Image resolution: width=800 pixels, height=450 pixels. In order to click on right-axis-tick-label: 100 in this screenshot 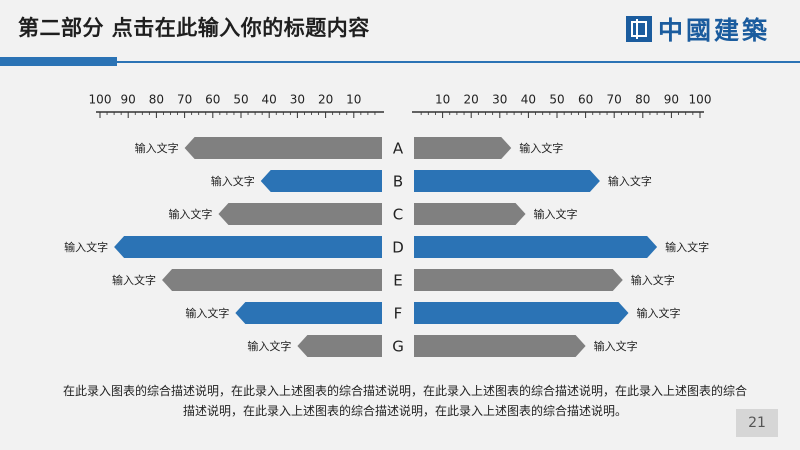, I will do `click(700, 100)`.